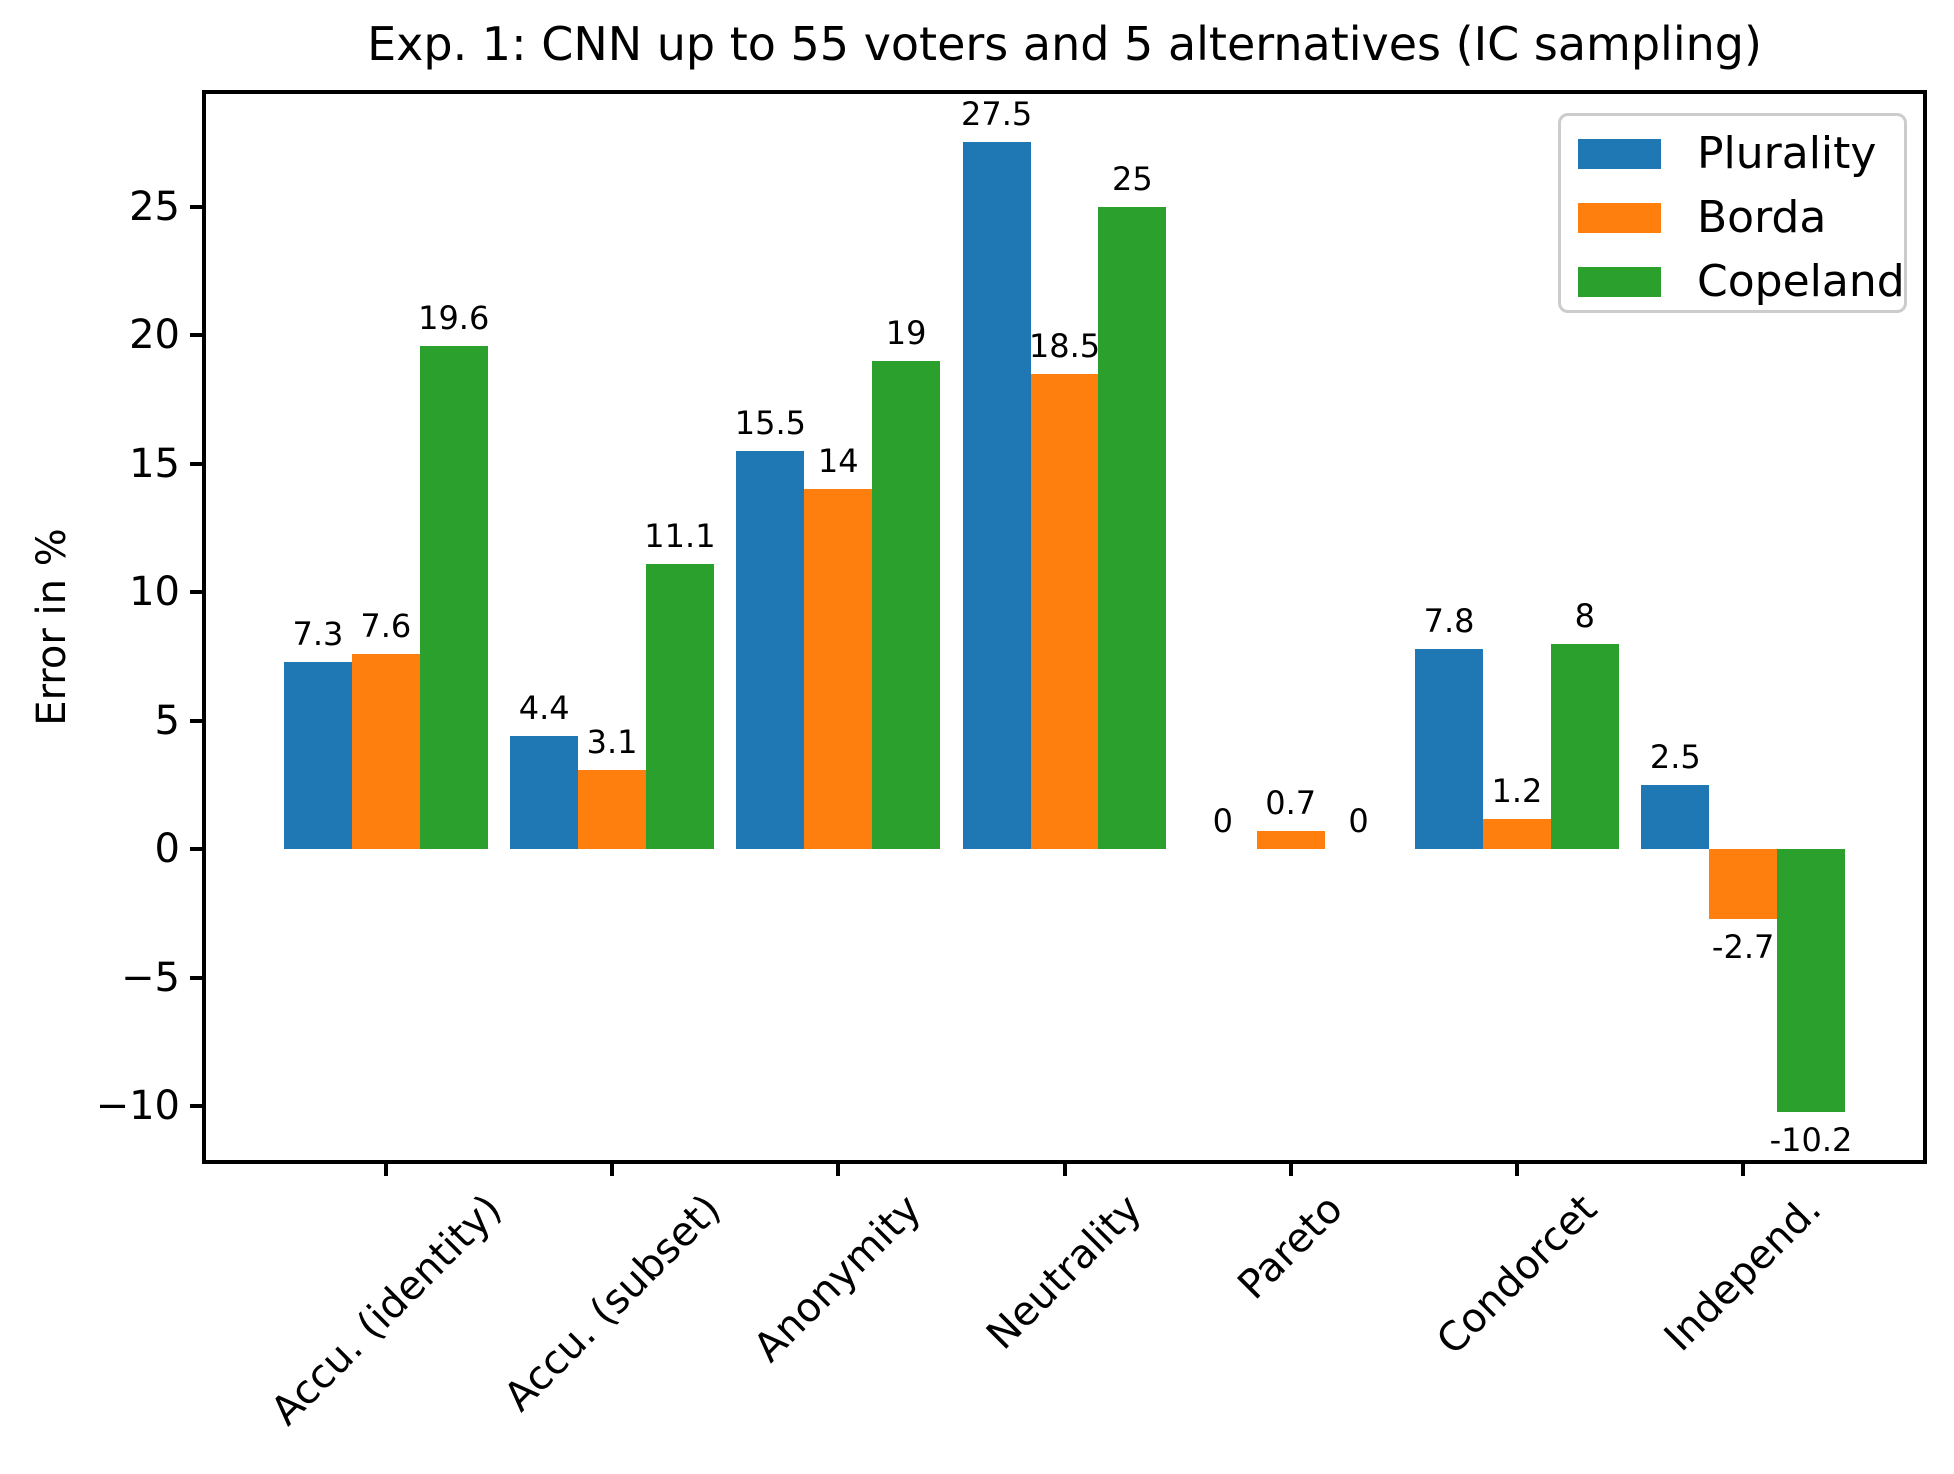 This screenshot has height=1474, width=1954. What do you see at coordinates (1517, 1275) in the screenshot?
I see `x-tick-label: Condorcet` at bounding box center [1517, 1275].